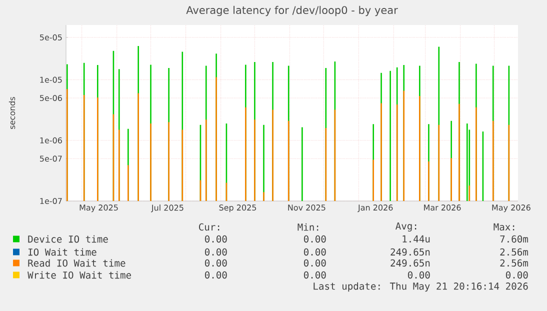 The height and width of the screenshot is (311, 547). What do you see at coordinates (51, 79) in the screenshot?
I see `y-tick-label: 1e-05` at bounding box center [51, 79].